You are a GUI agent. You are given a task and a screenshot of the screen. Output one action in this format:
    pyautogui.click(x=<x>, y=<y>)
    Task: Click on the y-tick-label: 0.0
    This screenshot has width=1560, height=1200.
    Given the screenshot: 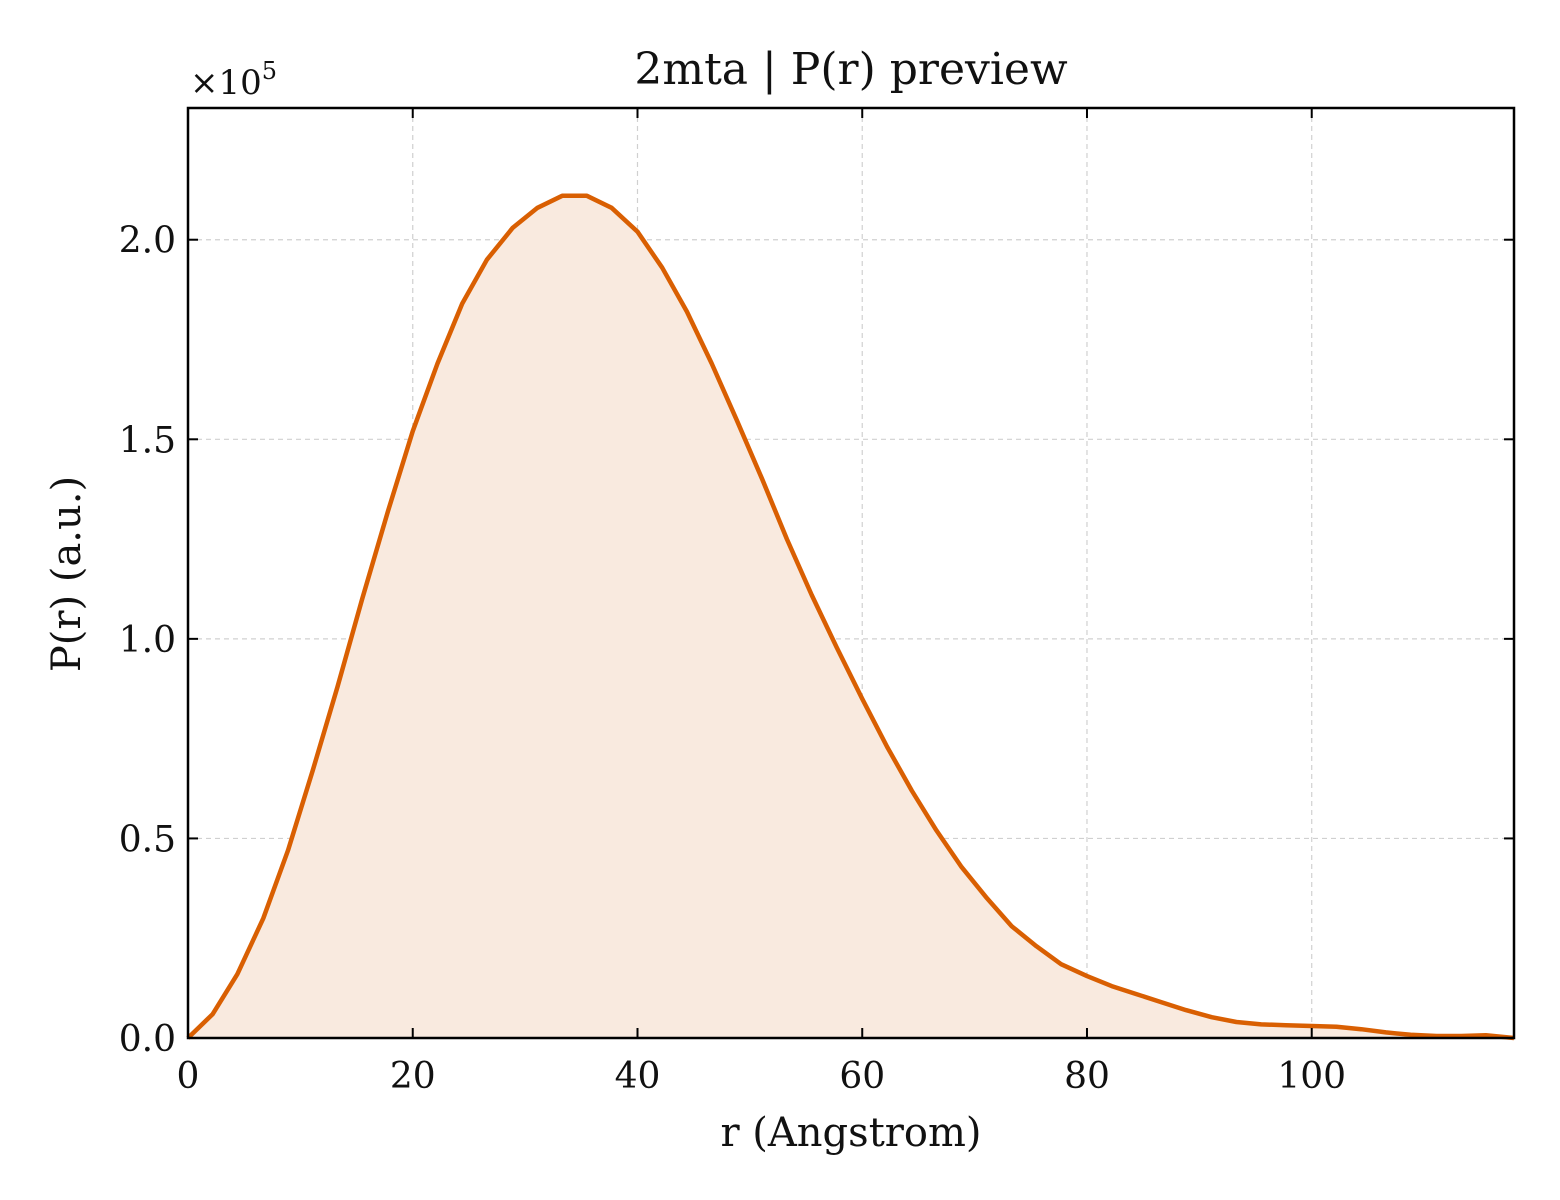 What is the action you would take?
    pyautogui.click(x=147, y=1039)
    